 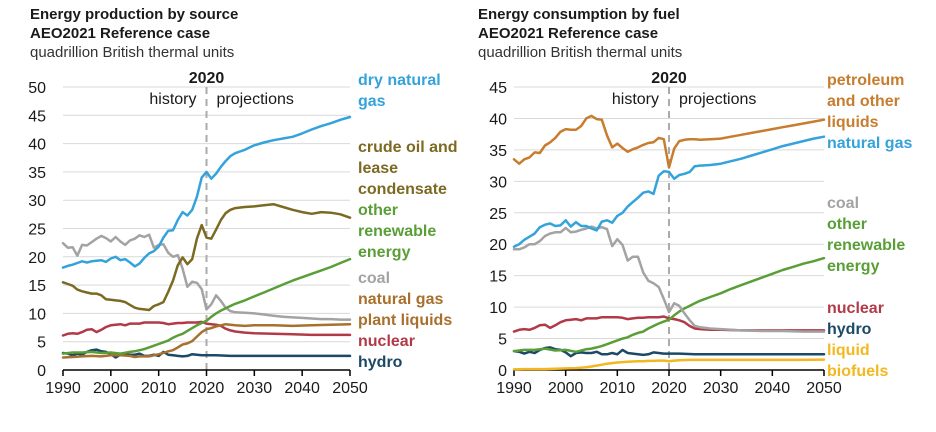 I want to click on production-chart-subtitle: AEO2021 Reference case, so click(x=120, y=33).